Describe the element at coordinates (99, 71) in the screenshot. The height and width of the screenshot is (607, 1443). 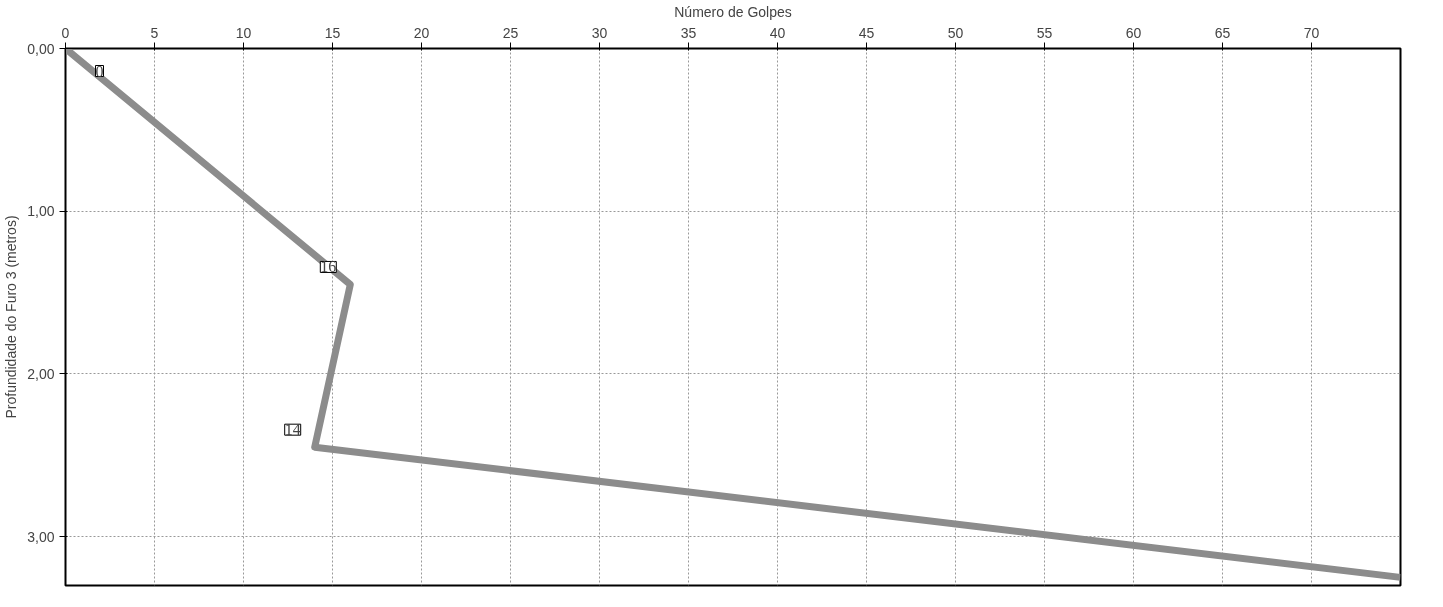
I see `data-label: 0` at that location.